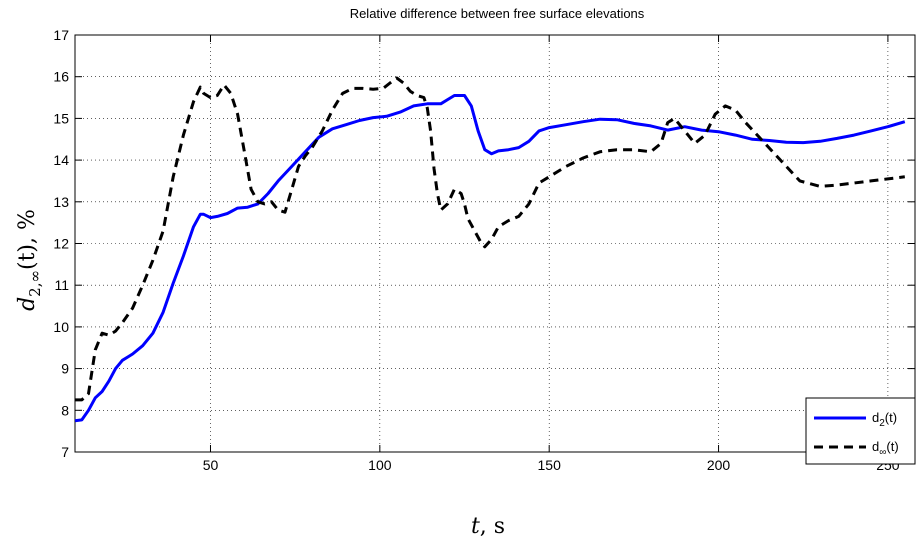 This screenshot has height=539, width=924. I want to click on y-tick-label: 16, so click(61, 77).